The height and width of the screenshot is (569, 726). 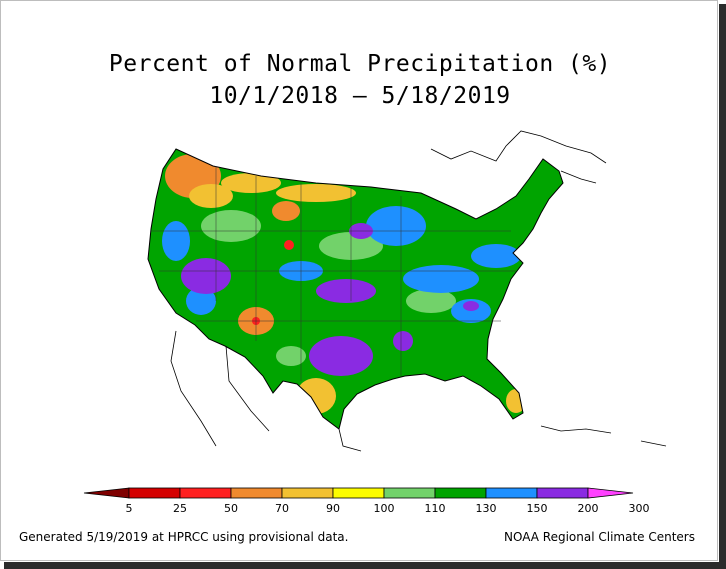 What do you see at coordinates (333, 508) in the screenshot?
I see `legend-tick-label: 90` at bounding box center [333, 508].